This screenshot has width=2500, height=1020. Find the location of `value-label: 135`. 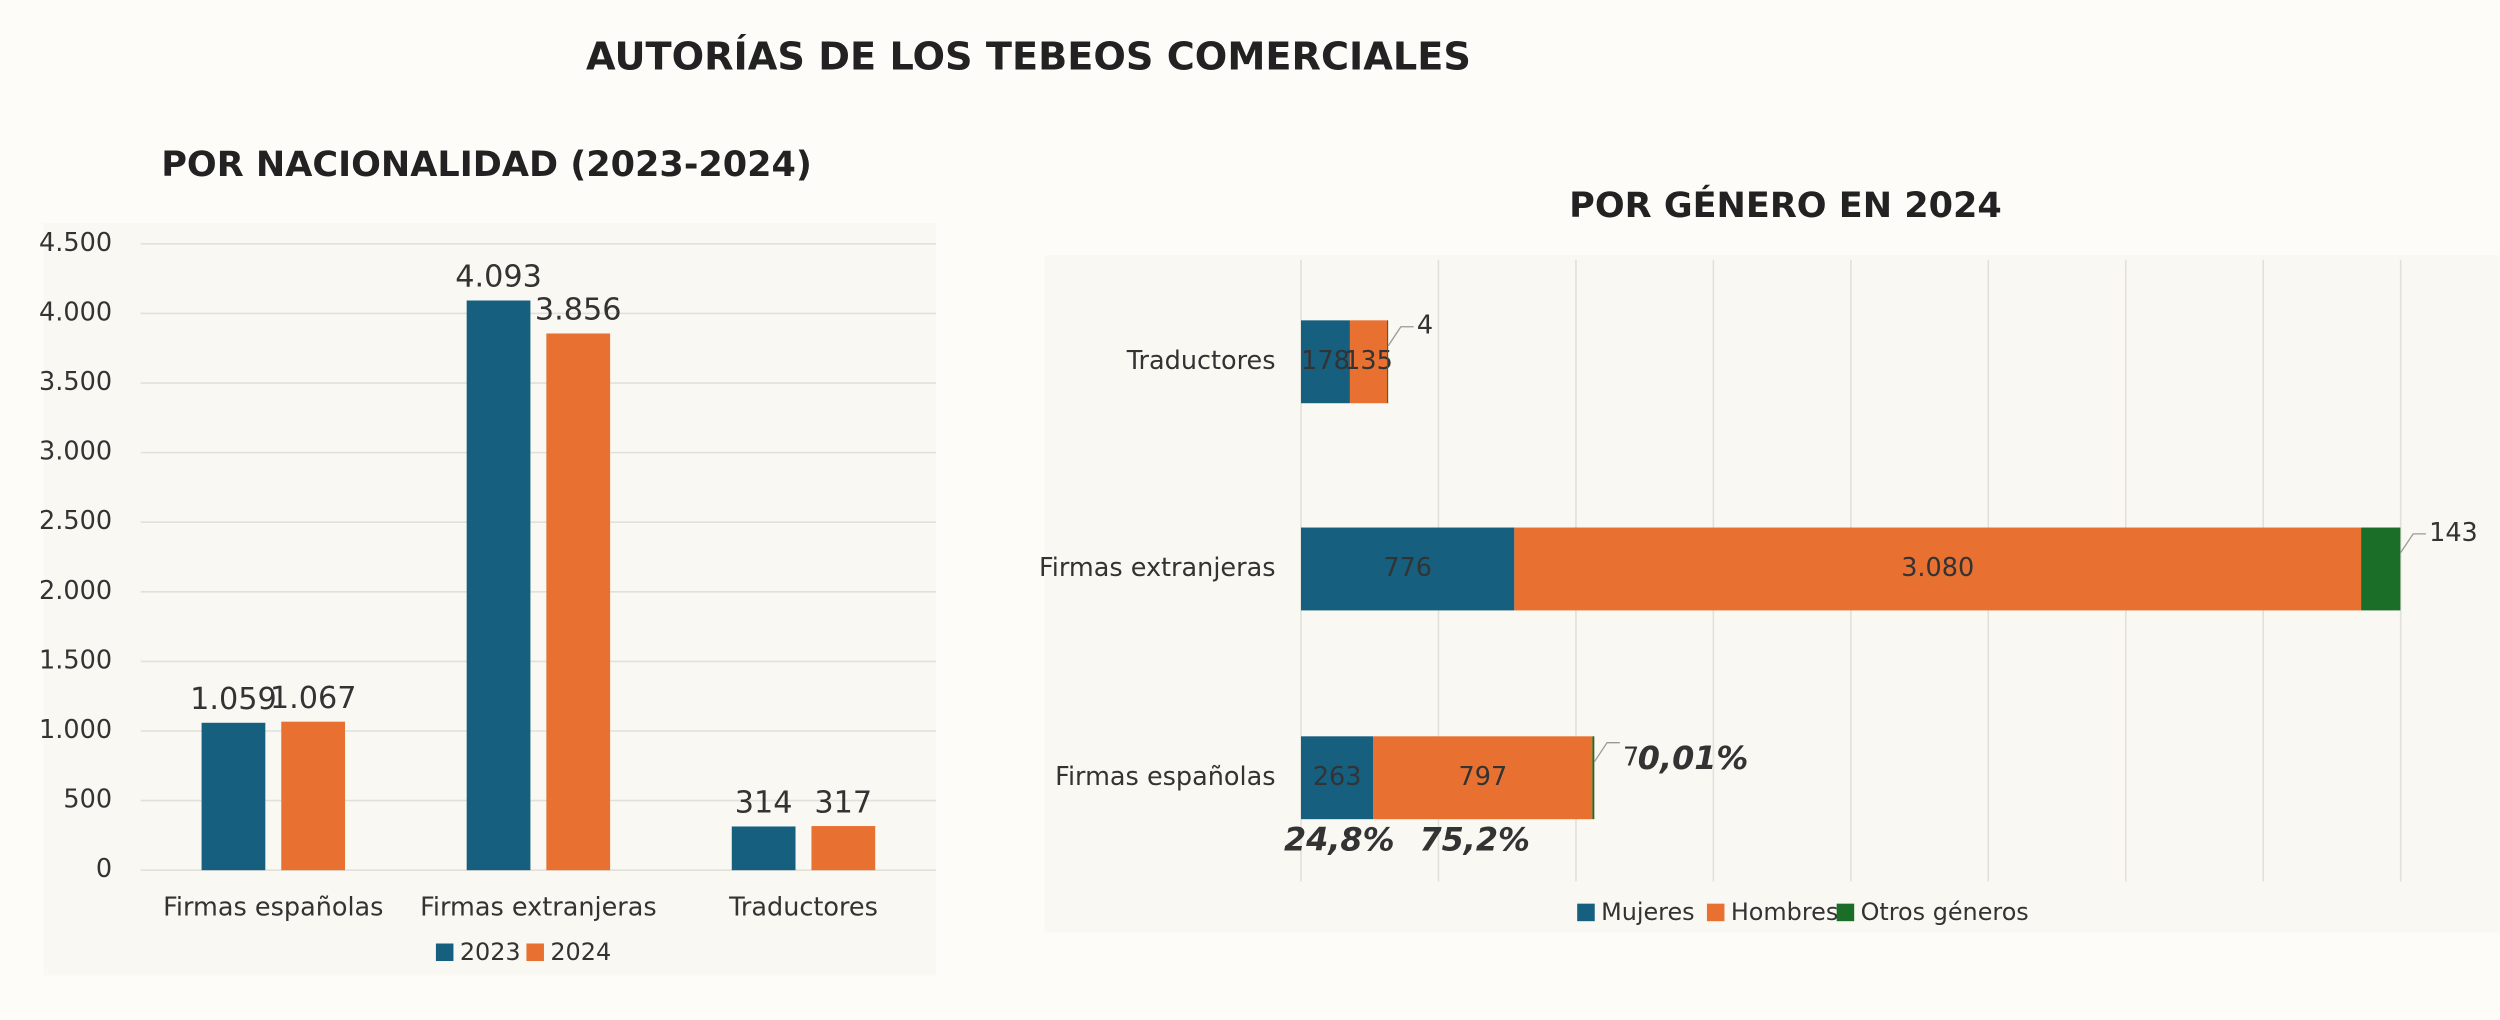

value-label: 135 is located at coordinates (1368, 361).